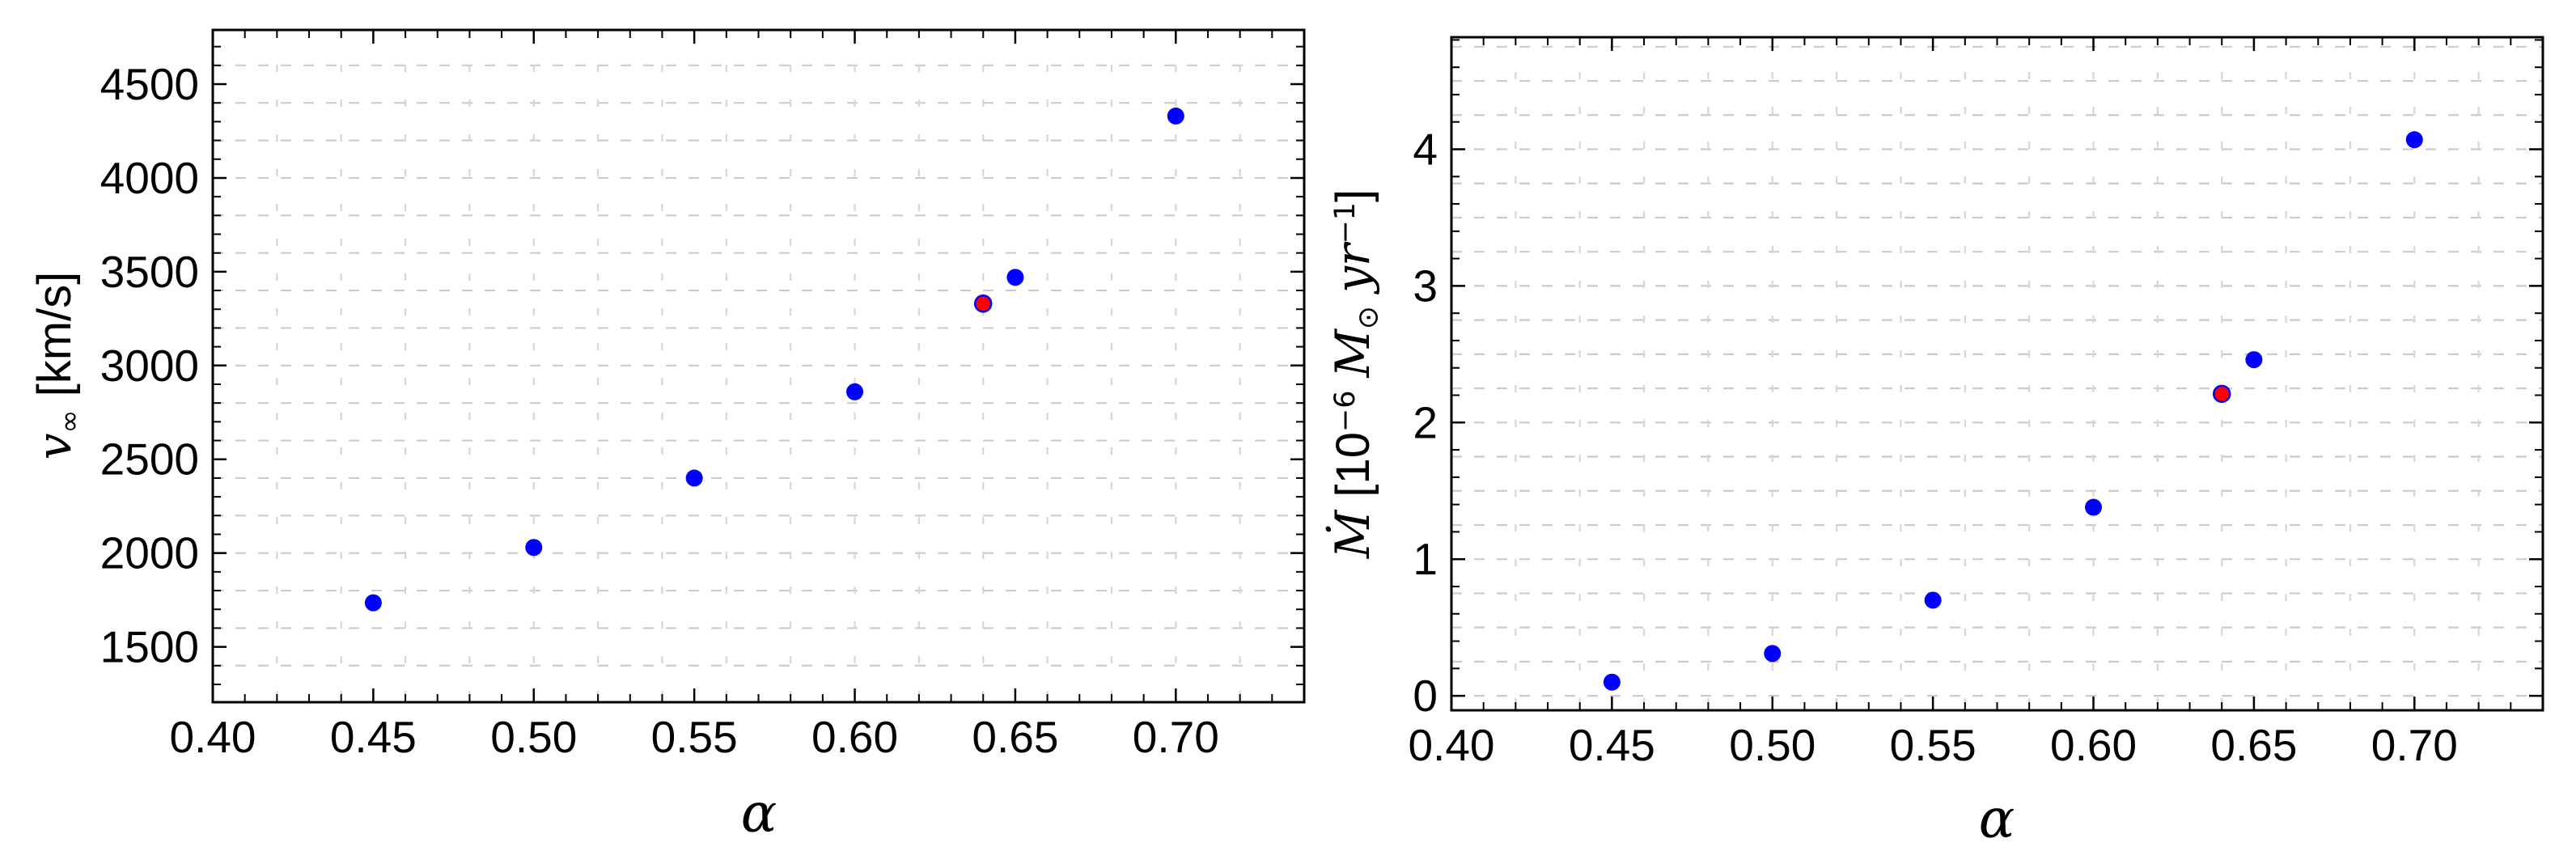 Image resolution: width=2576 pixels, height=864 pixels. What do you see at coordinates (149, 553) in the screenshot?
I see `y-tick-label: 2000` at bounding box center [149, 553].